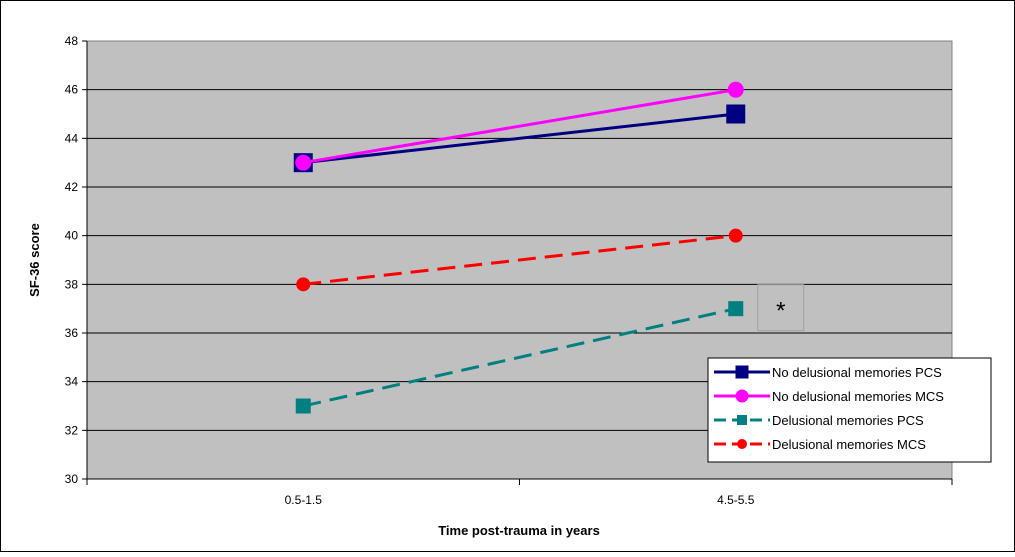  I want to click on legend-item: No delusional memories PCS, so click(828, 372).